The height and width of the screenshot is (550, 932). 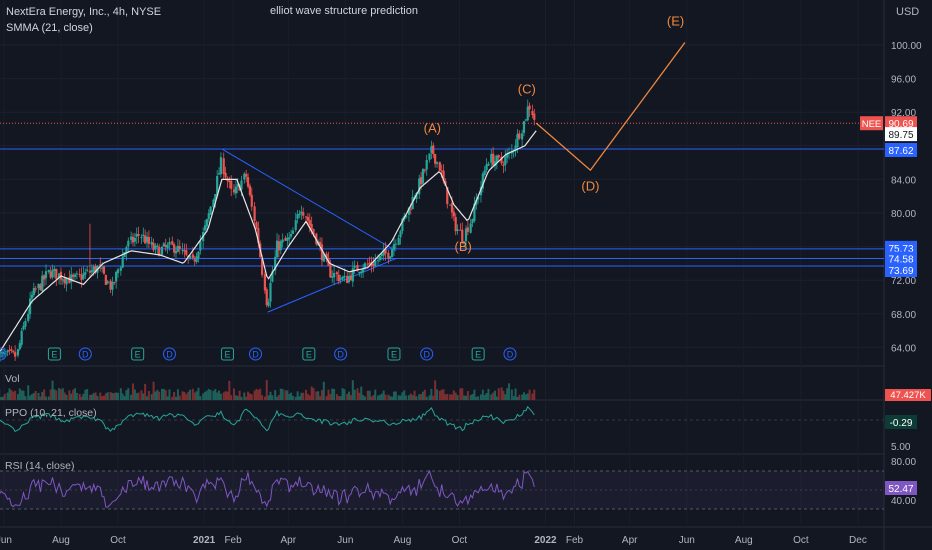 I want to click on time-tick-label: Apr, so click(x=630, y=540).